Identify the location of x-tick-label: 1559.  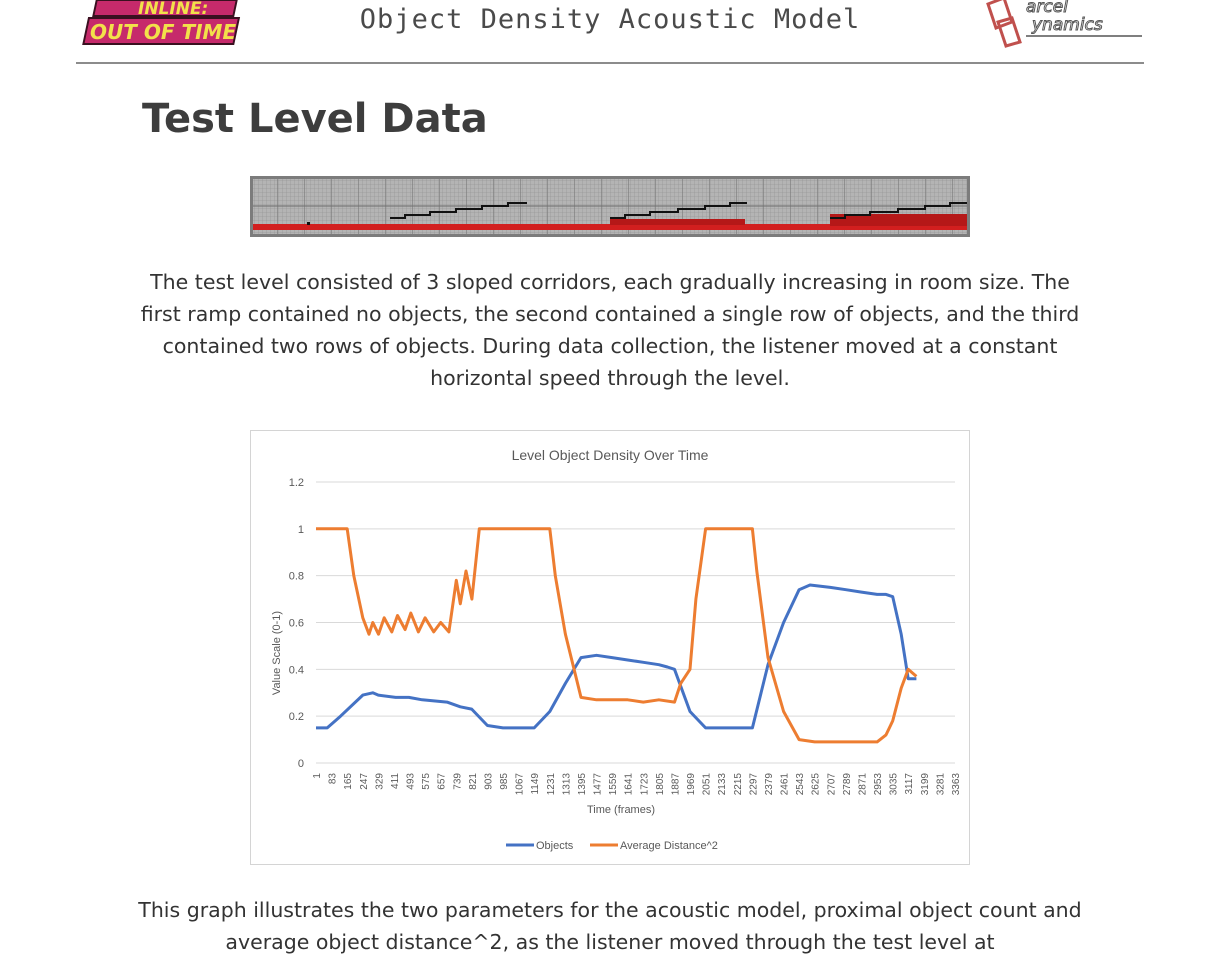
(613, 784).